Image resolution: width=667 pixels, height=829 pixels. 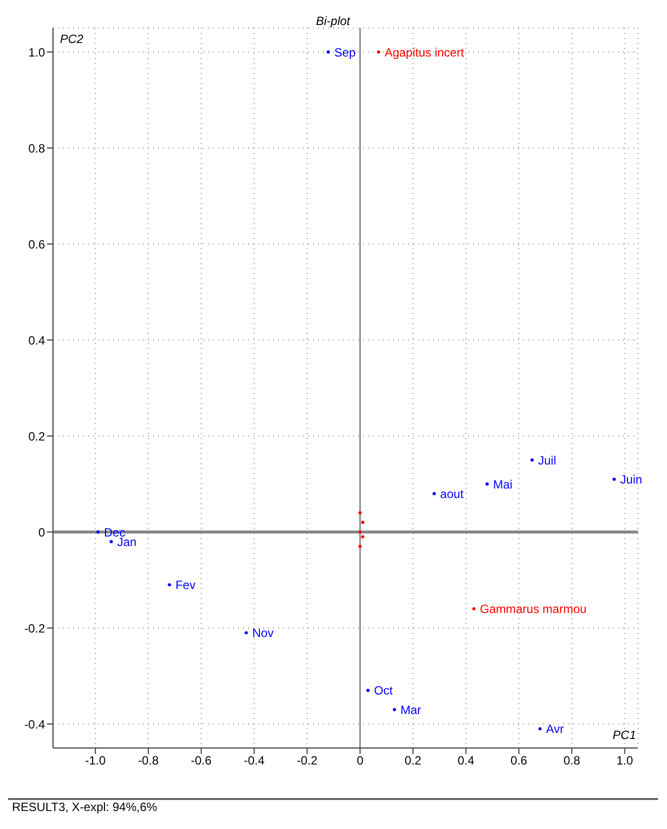 What do you see at coordinates (35, 724) in the screenshot?
I see `y-tick-label: -0.4` at bounding box center [35, 724].